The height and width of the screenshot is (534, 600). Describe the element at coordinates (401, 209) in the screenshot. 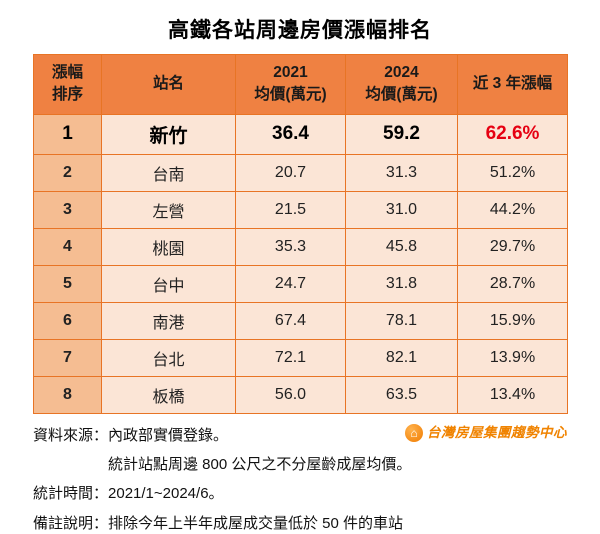

I see `price-2024-cell: 31.0` at that location.